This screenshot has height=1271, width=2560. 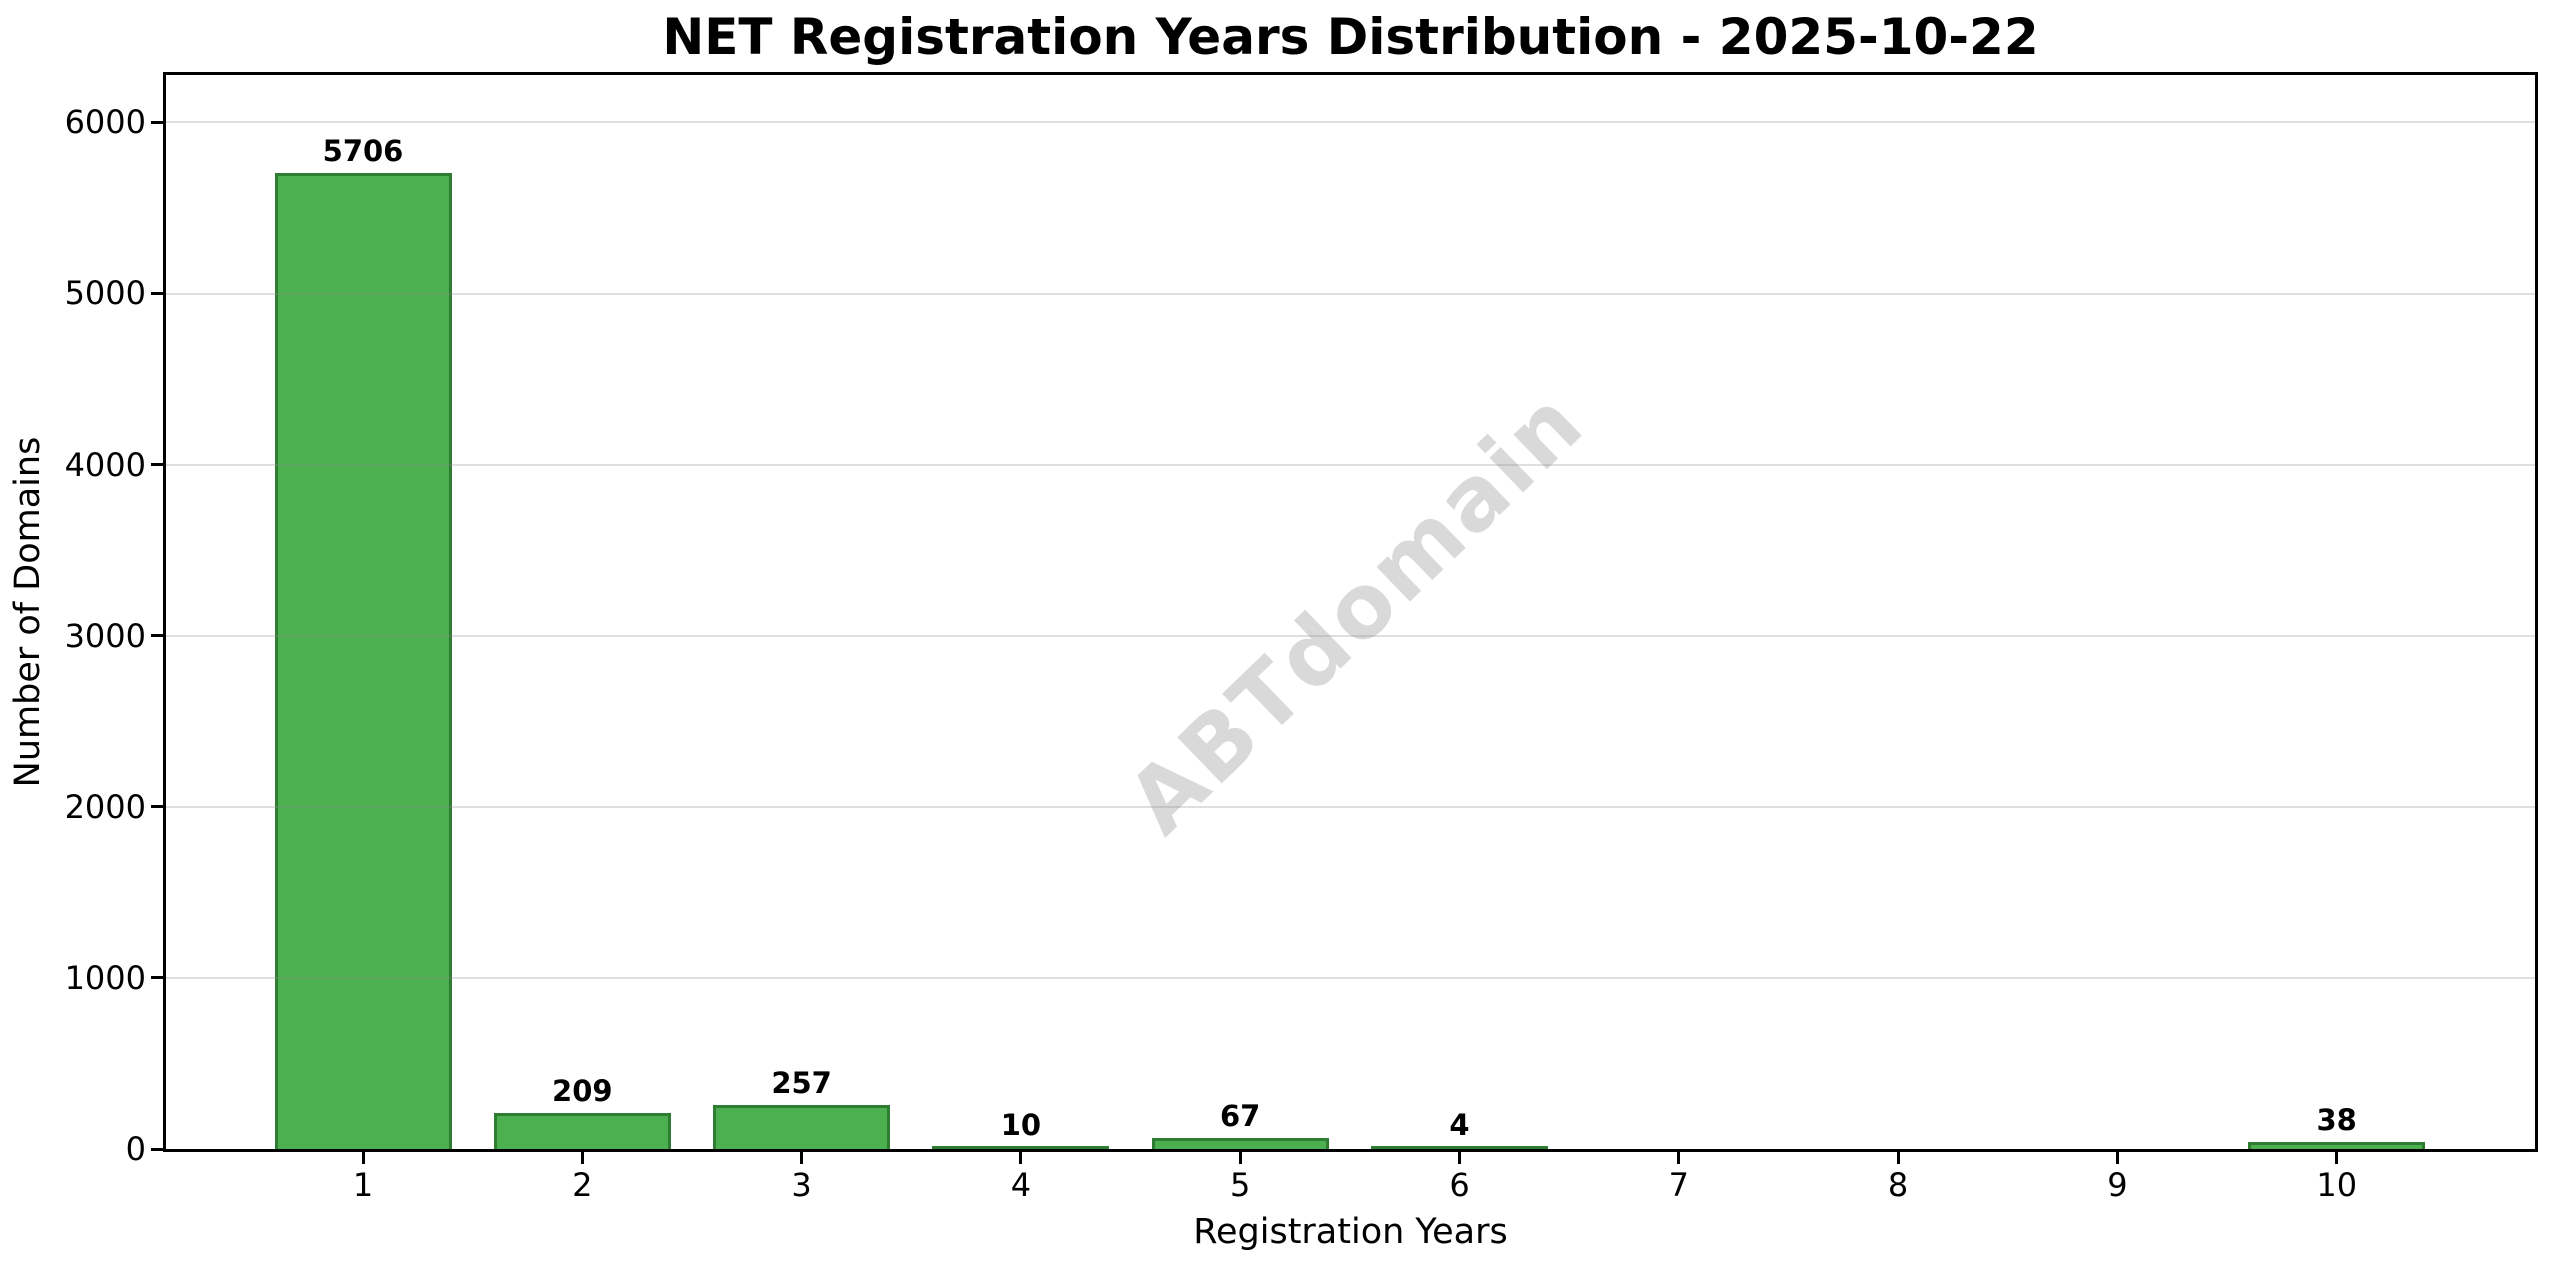 What do you see at coordinates (801, 1083) in the screenshot?
I see `bar-value-label-3: 257` at bounding box center [801, 1083].